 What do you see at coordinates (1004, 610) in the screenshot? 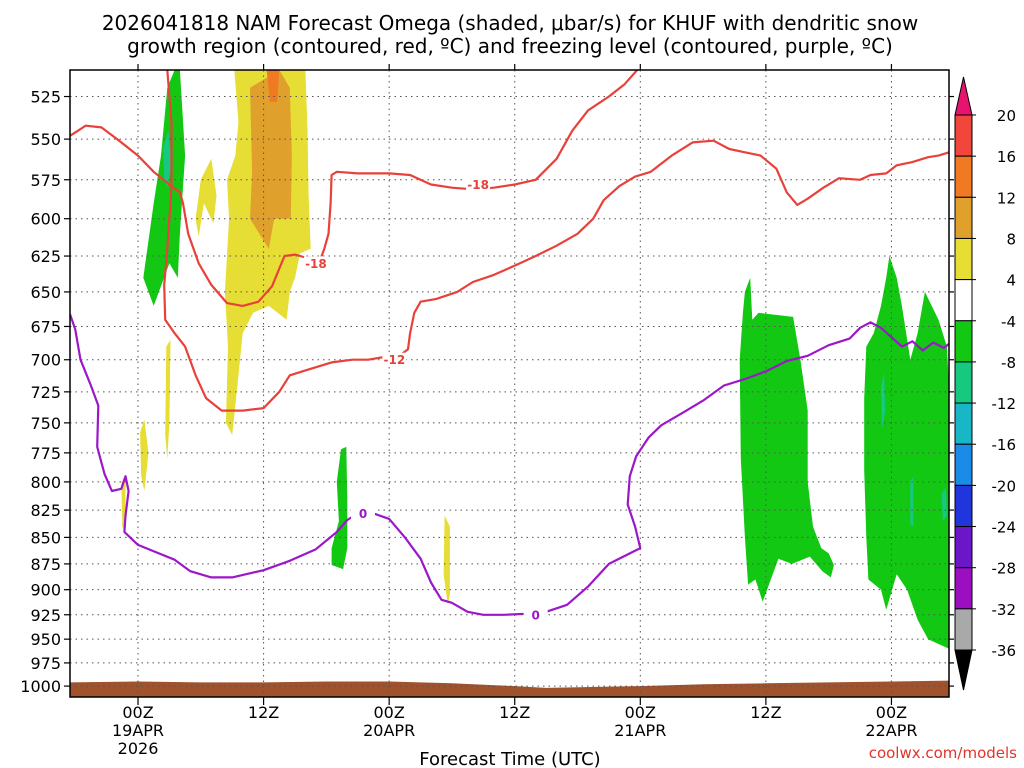
I see `colorbar-label: -32` at bounding box center [1004, 610].